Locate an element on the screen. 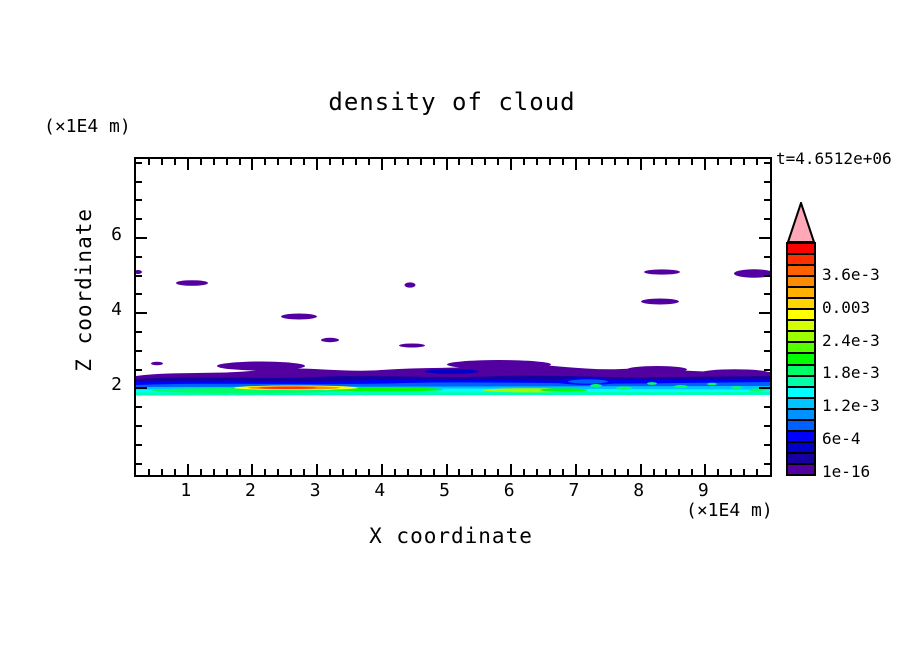  density-field is located at coordinates (453, 332).